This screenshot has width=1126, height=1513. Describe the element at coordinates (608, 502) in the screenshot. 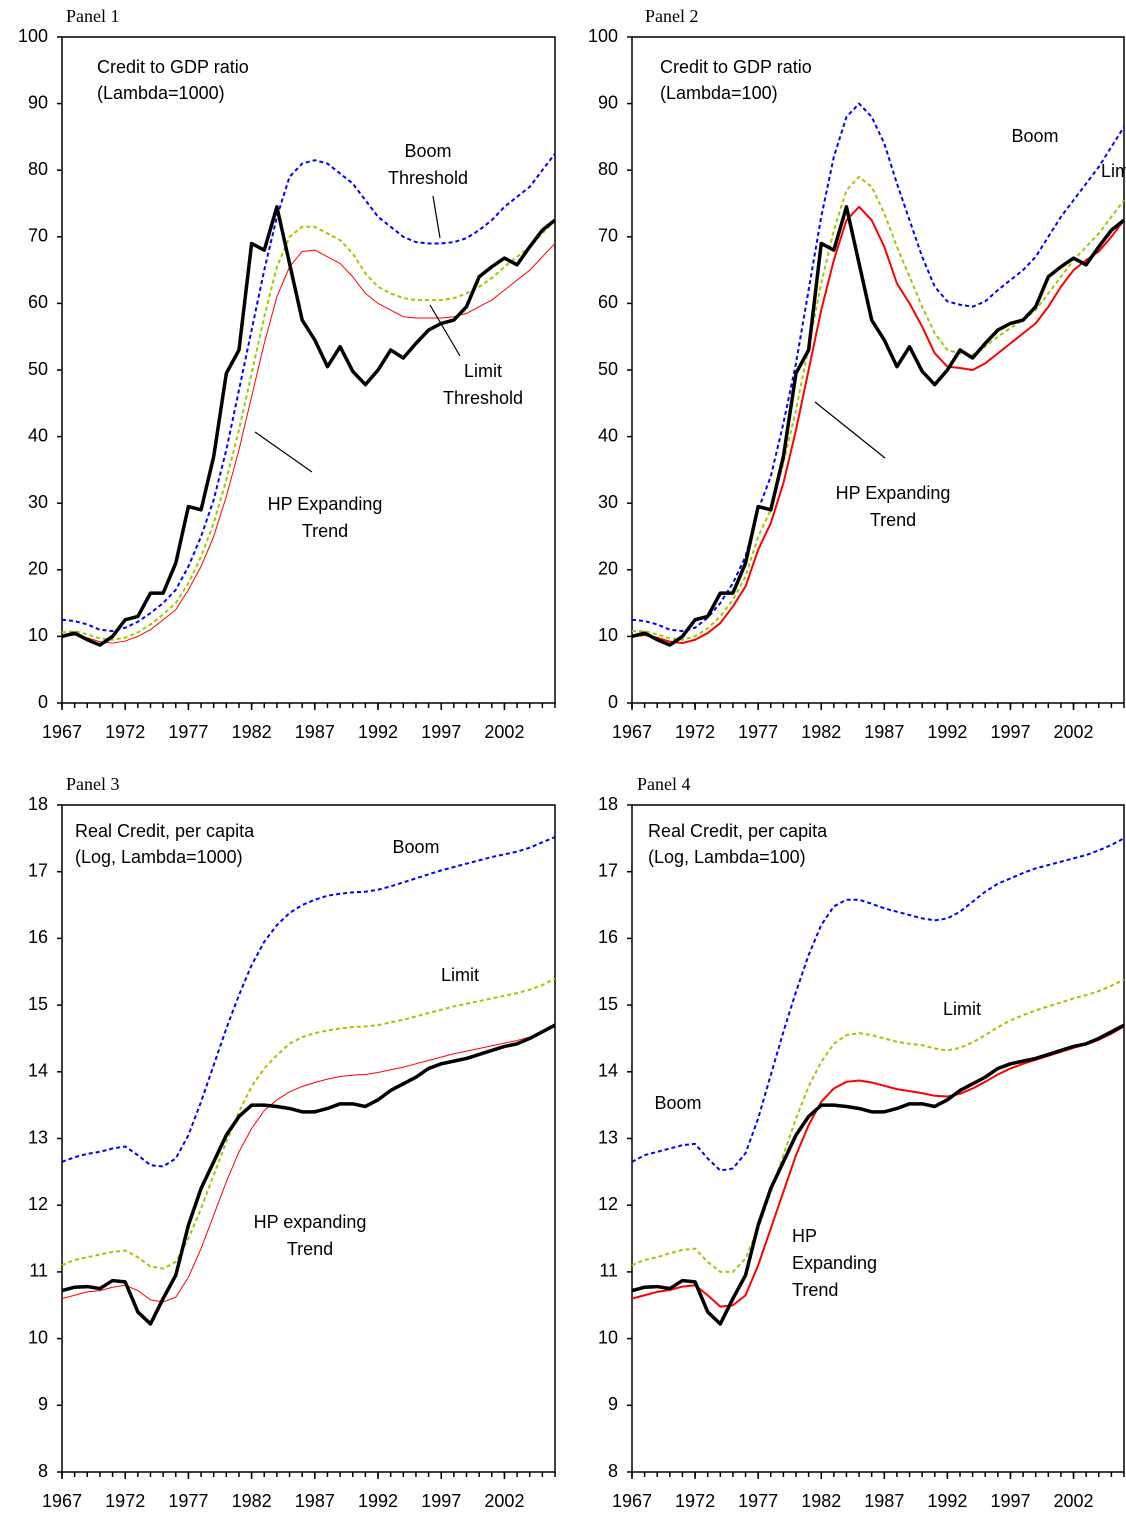

I see `y-tick-label: 30` at that location.